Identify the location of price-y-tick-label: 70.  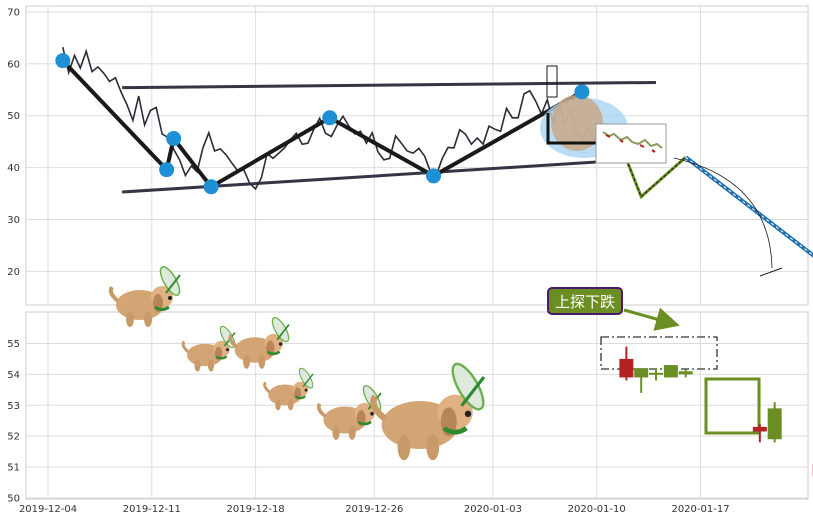
(13, 12).